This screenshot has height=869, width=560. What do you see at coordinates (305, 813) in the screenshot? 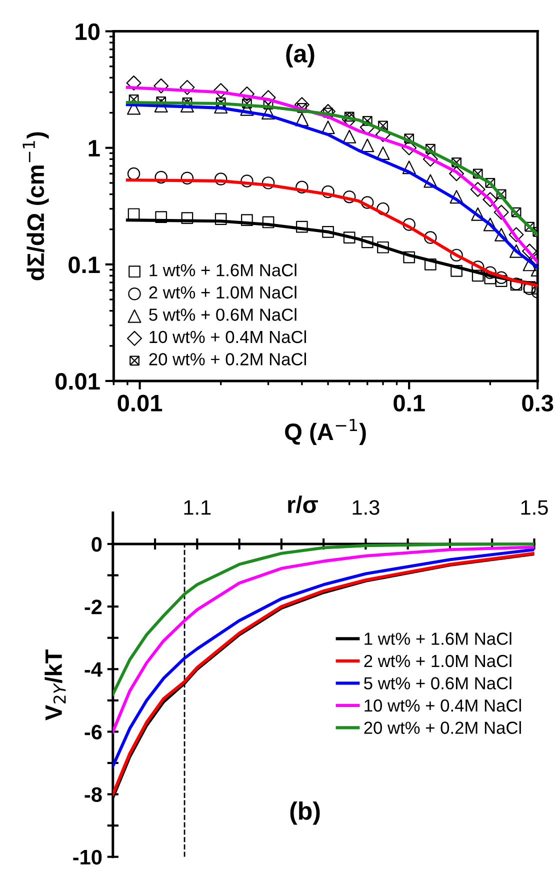
I see `annotation: (b)` at bounding box center [305, 813].